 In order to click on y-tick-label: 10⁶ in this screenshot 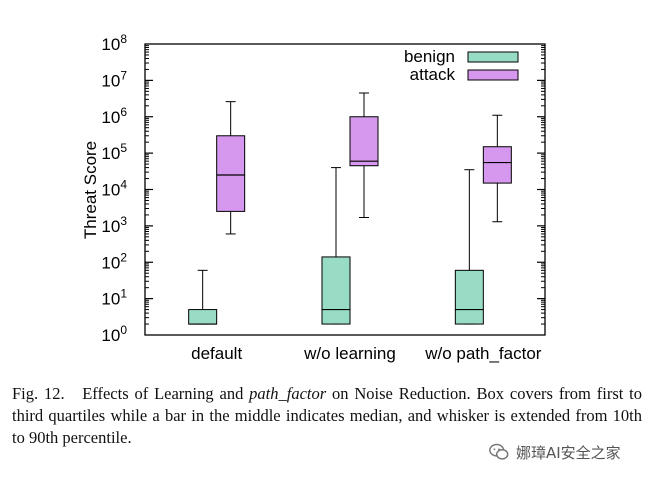, I will do `click(114, 116)`.